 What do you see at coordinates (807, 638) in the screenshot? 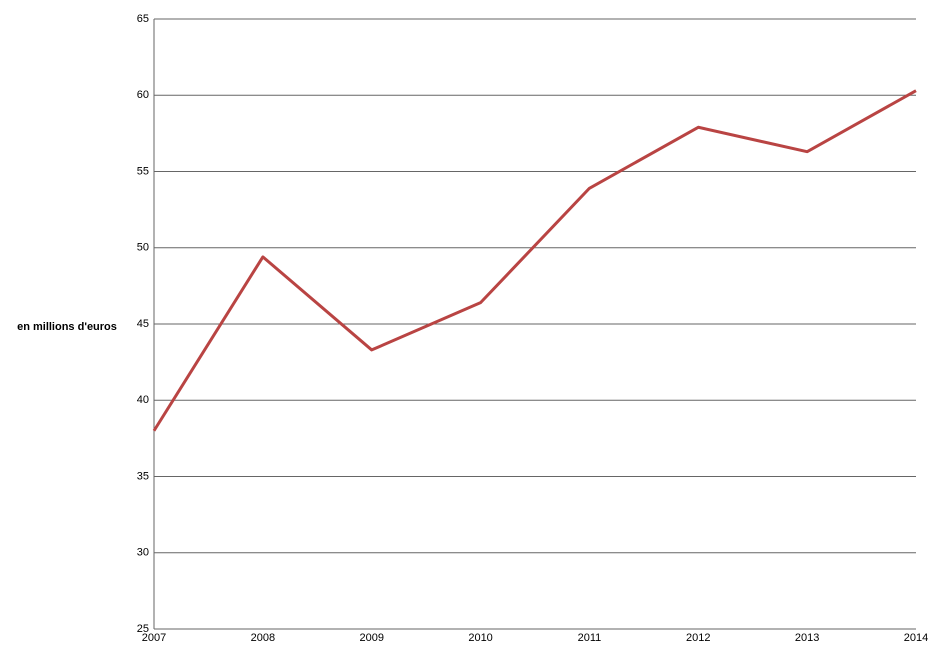
I see `x-tick-label: 2013` at bounding box center [807, 638].